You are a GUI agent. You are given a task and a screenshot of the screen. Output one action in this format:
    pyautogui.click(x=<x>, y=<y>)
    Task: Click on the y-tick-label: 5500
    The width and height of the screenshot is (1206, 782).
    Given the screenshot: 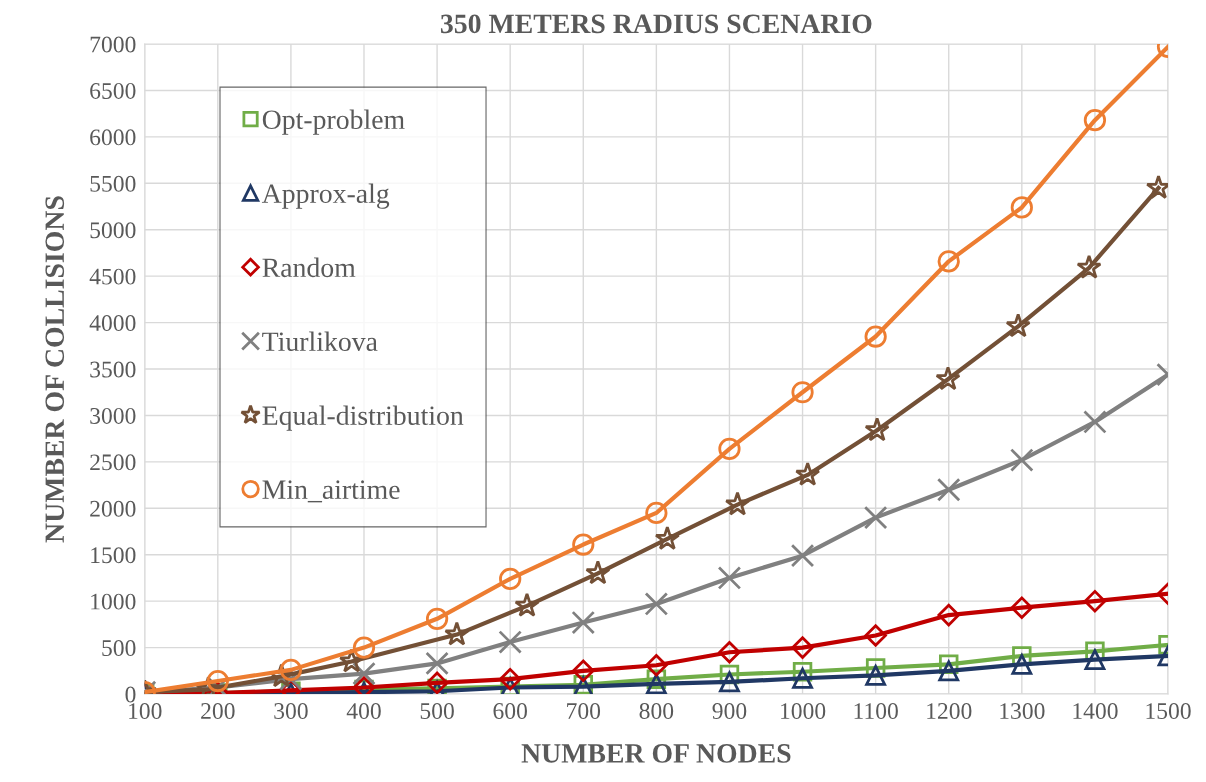 What is the action you would take?
    pyautogui.click(x=113, y=183)
    